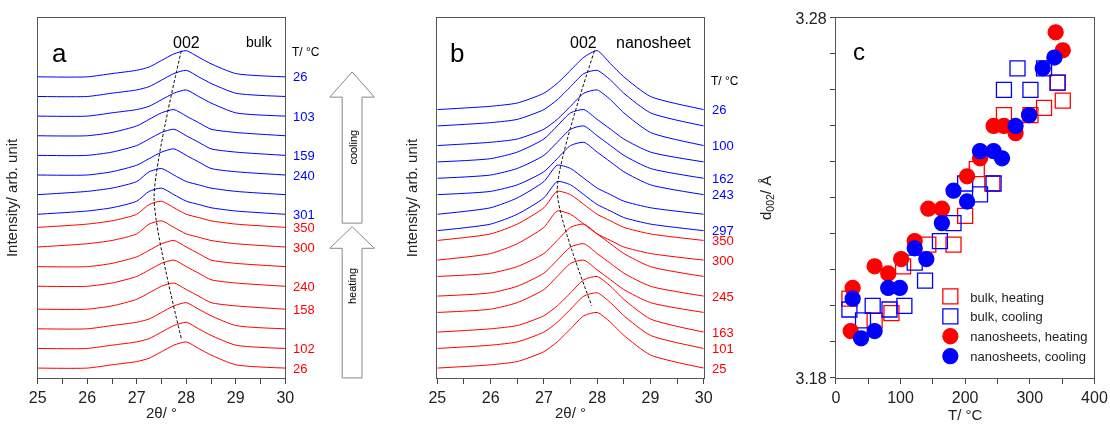 Image resolution: width=1110 pixels, height=427 pixels. I want to click on x-tick-label: 400, so click(1094, 398).